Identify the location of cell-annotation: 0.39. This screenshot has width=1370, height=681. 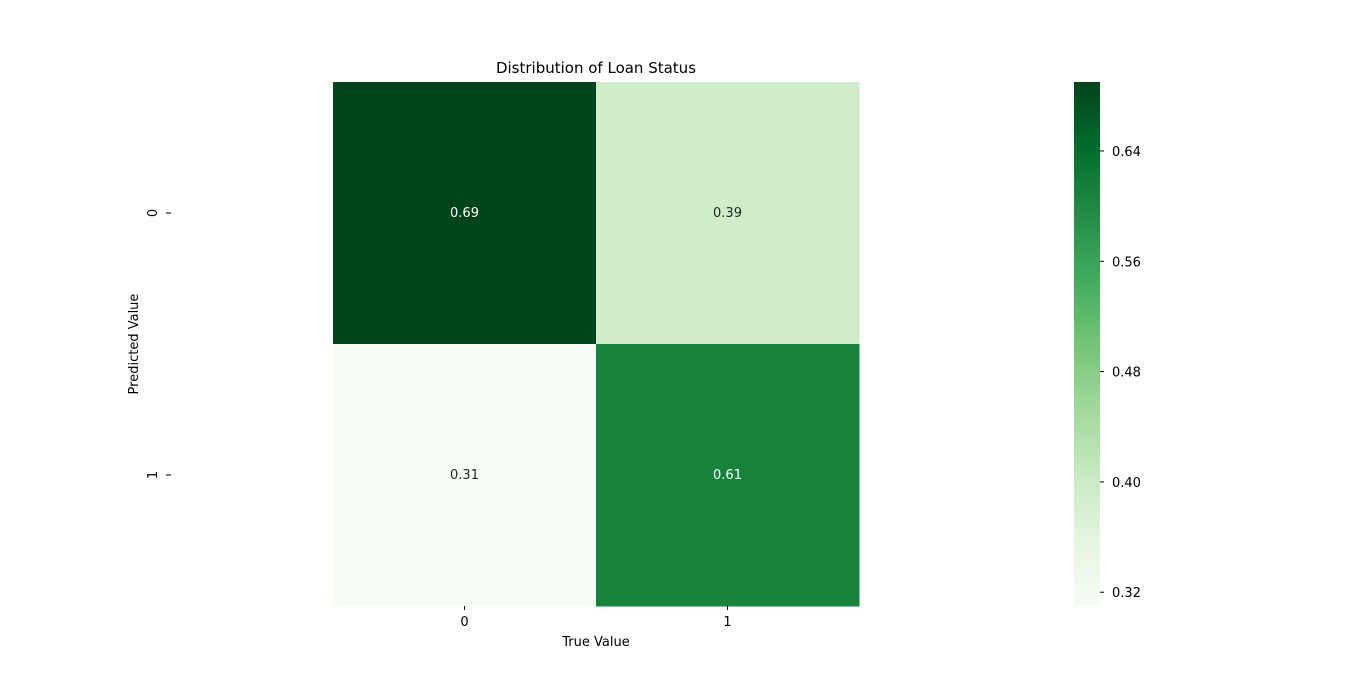
(727, 213).